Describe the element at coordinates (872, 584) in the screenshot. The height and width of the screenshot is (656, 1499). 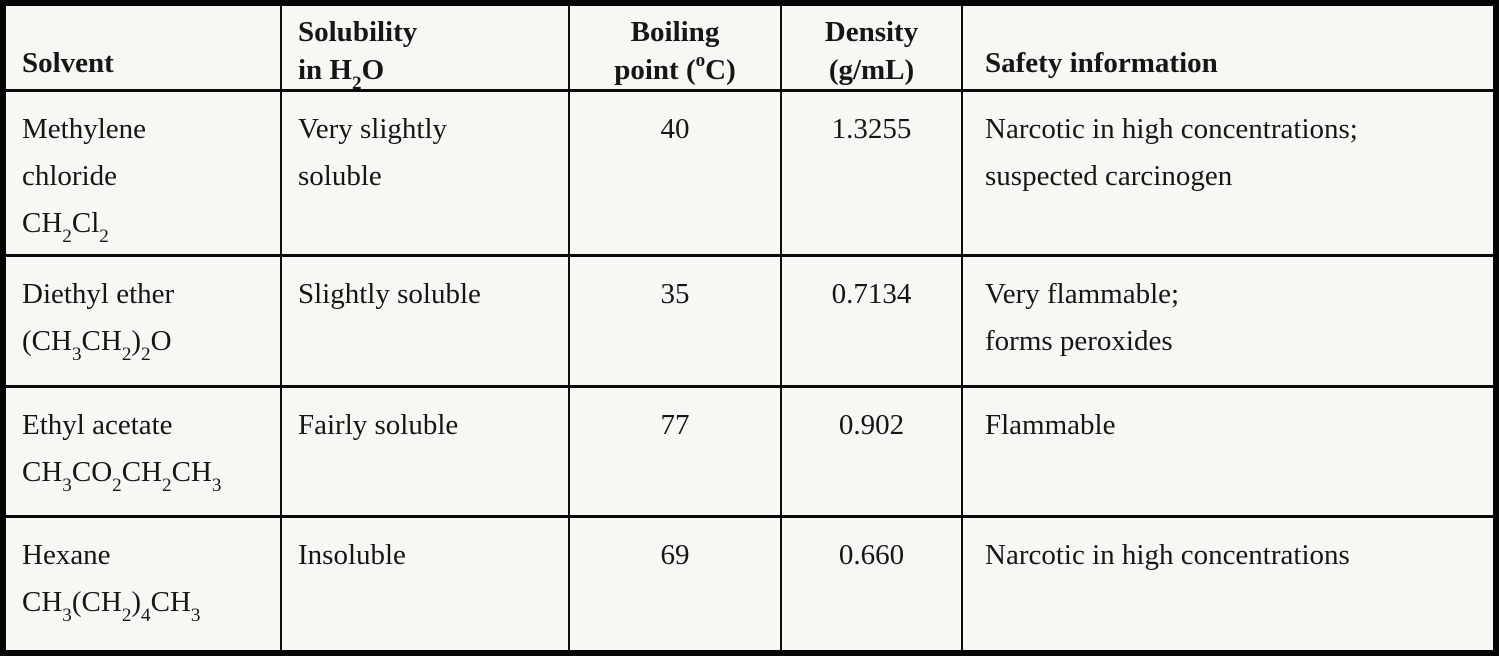
I see `cell-density: 0.660` at that location.